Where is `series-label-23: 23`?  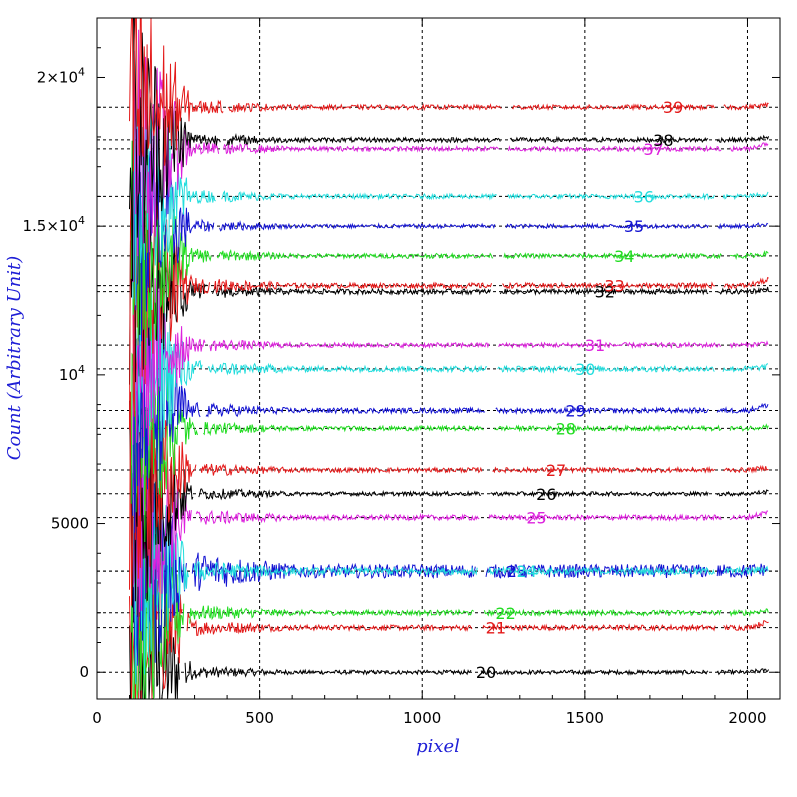
series-label-23: 23 is located at coordinates (517, 571).